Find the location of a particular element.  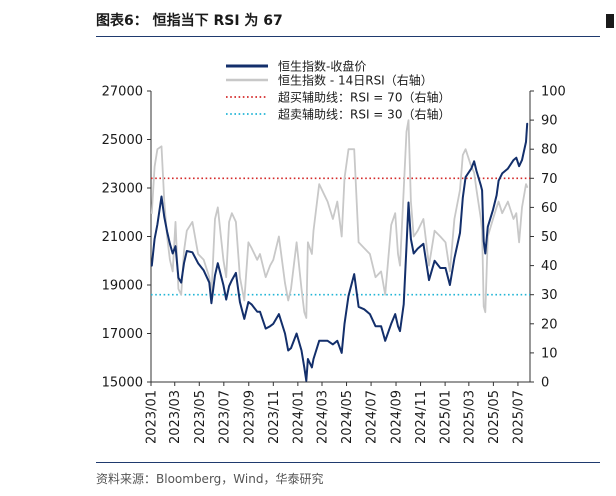

x-tick-label: 2024/11 is located at coordinates (421, 417).